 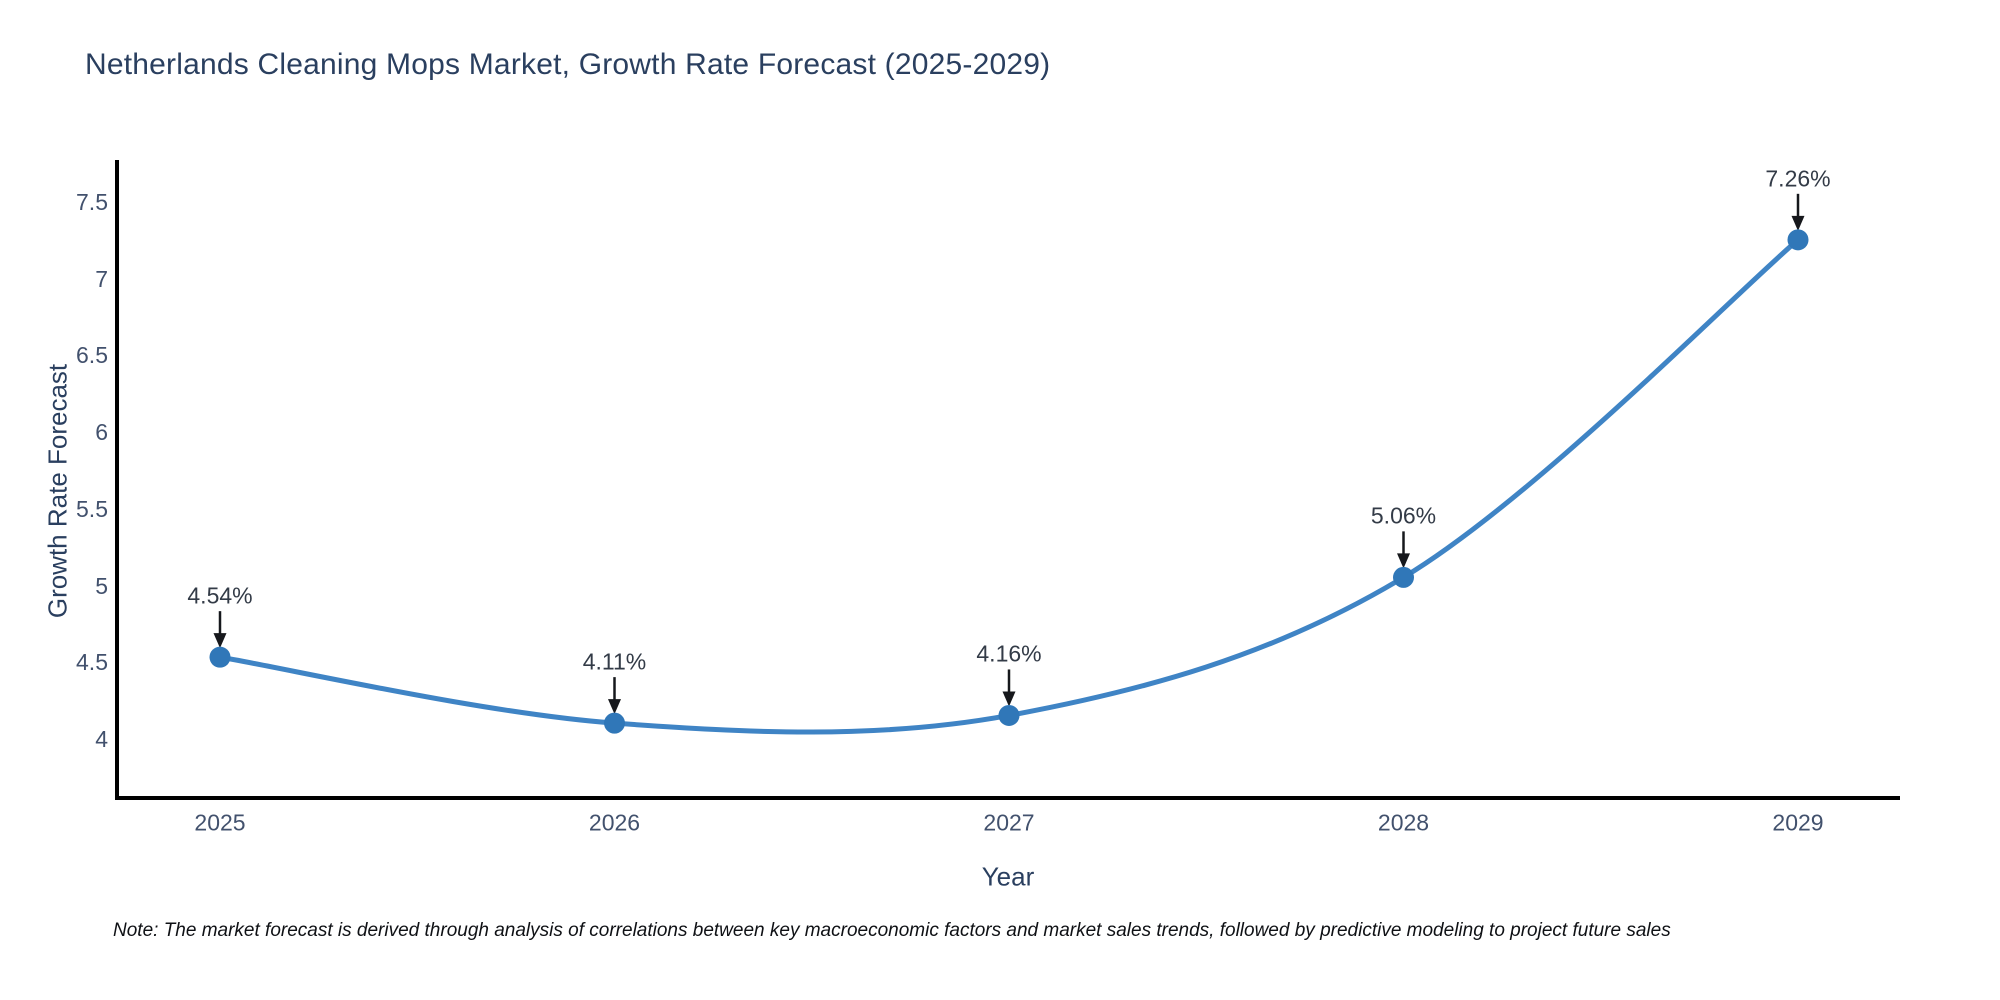 What do you see at coordinates (101, 432) in the screenshot?
I see `y-tick-label: 6` at bounding box center [101, 432].